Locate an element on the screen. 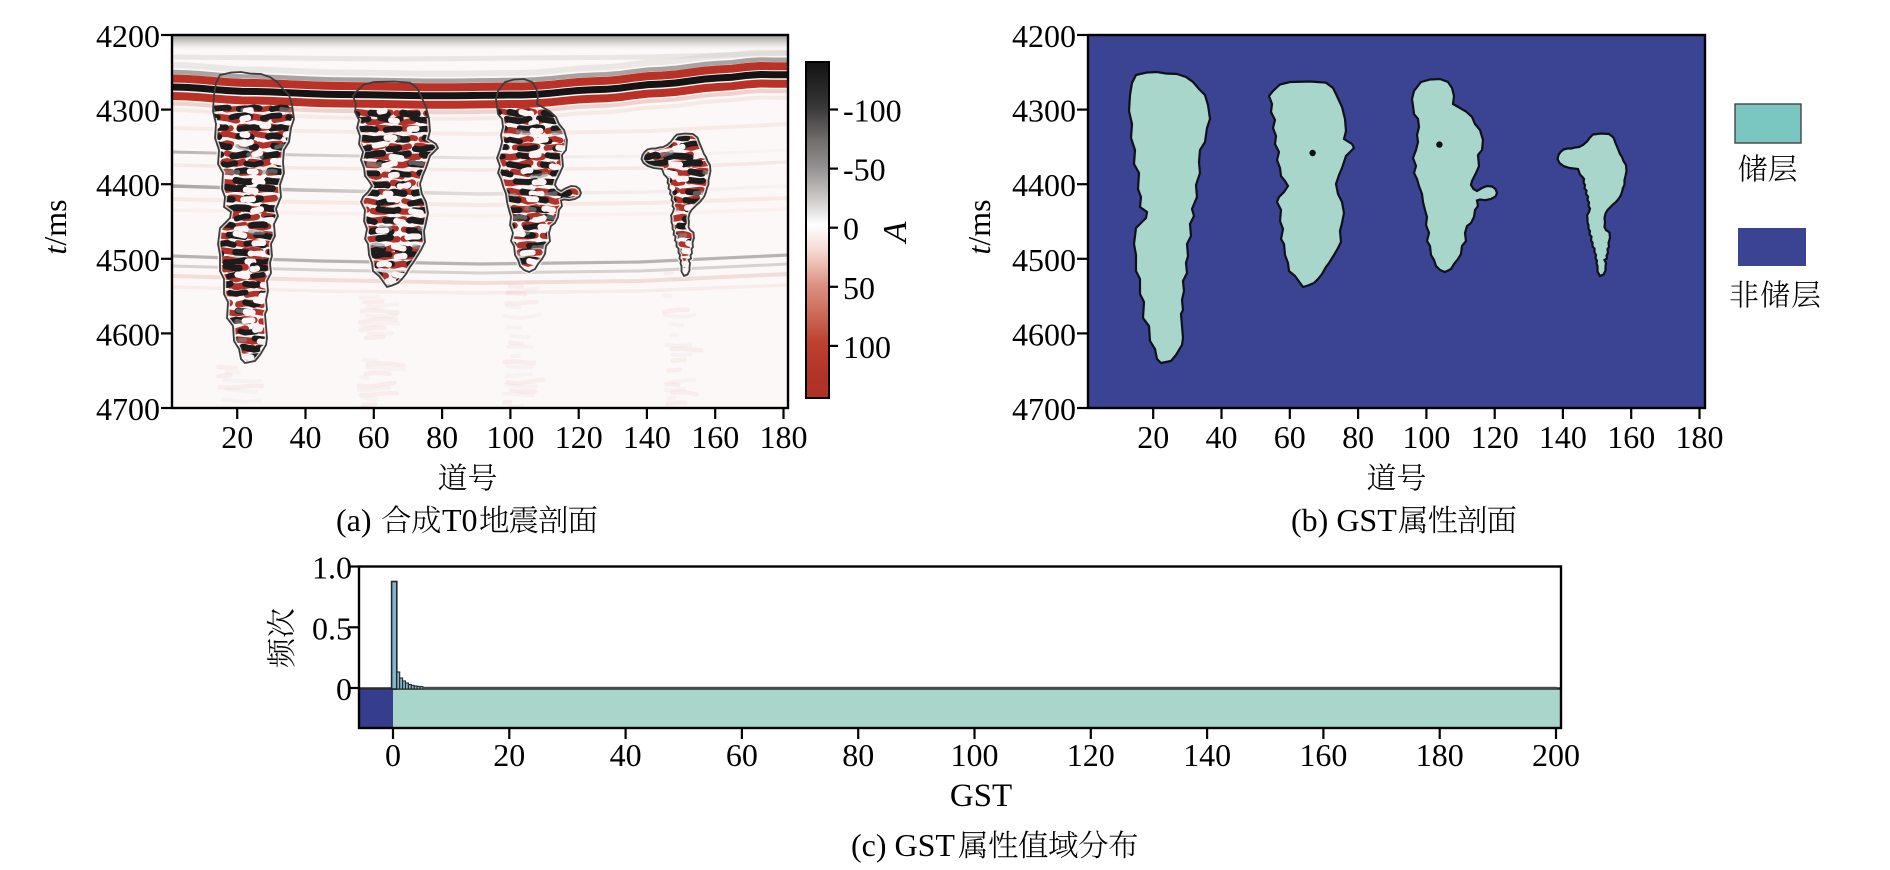  svg-text: (b) GST is located at coordinates (1344, 520).